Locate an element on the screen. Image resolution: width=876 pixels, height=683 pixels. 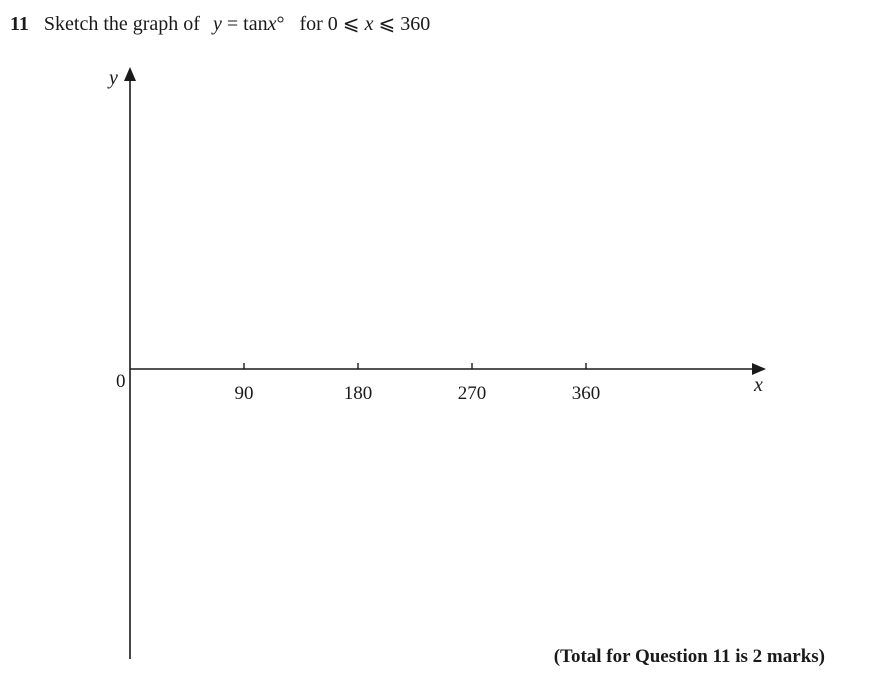
question-range: for 0 ⩽ x ⩽ 360 is located at coordinates (364, 24).